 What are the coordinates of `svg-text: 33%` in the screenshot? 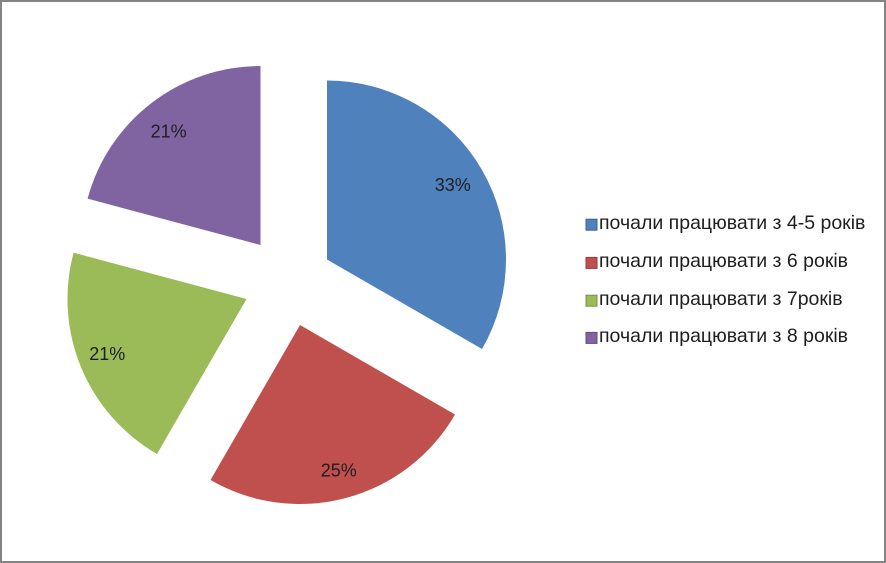 It's located at (453, 185).